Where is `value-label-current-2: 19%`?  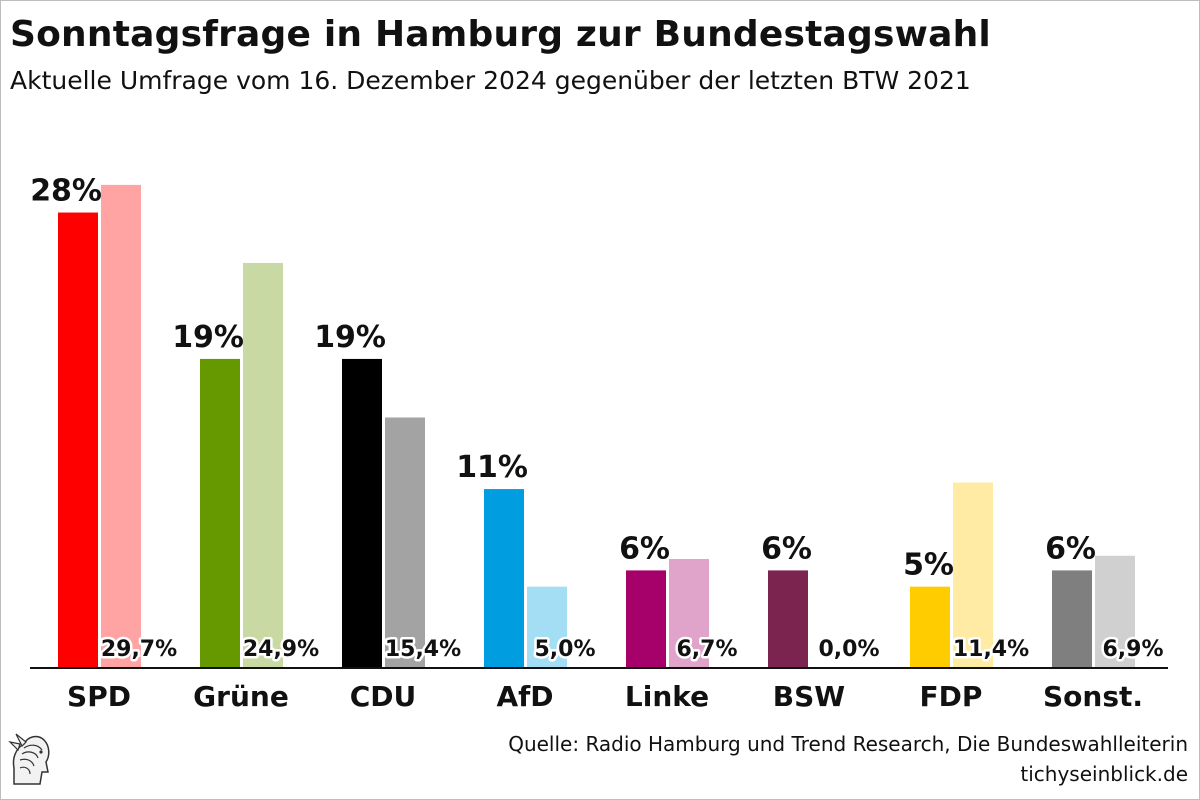 value-label-current-2: 19% is located at coordinates (350, 337).